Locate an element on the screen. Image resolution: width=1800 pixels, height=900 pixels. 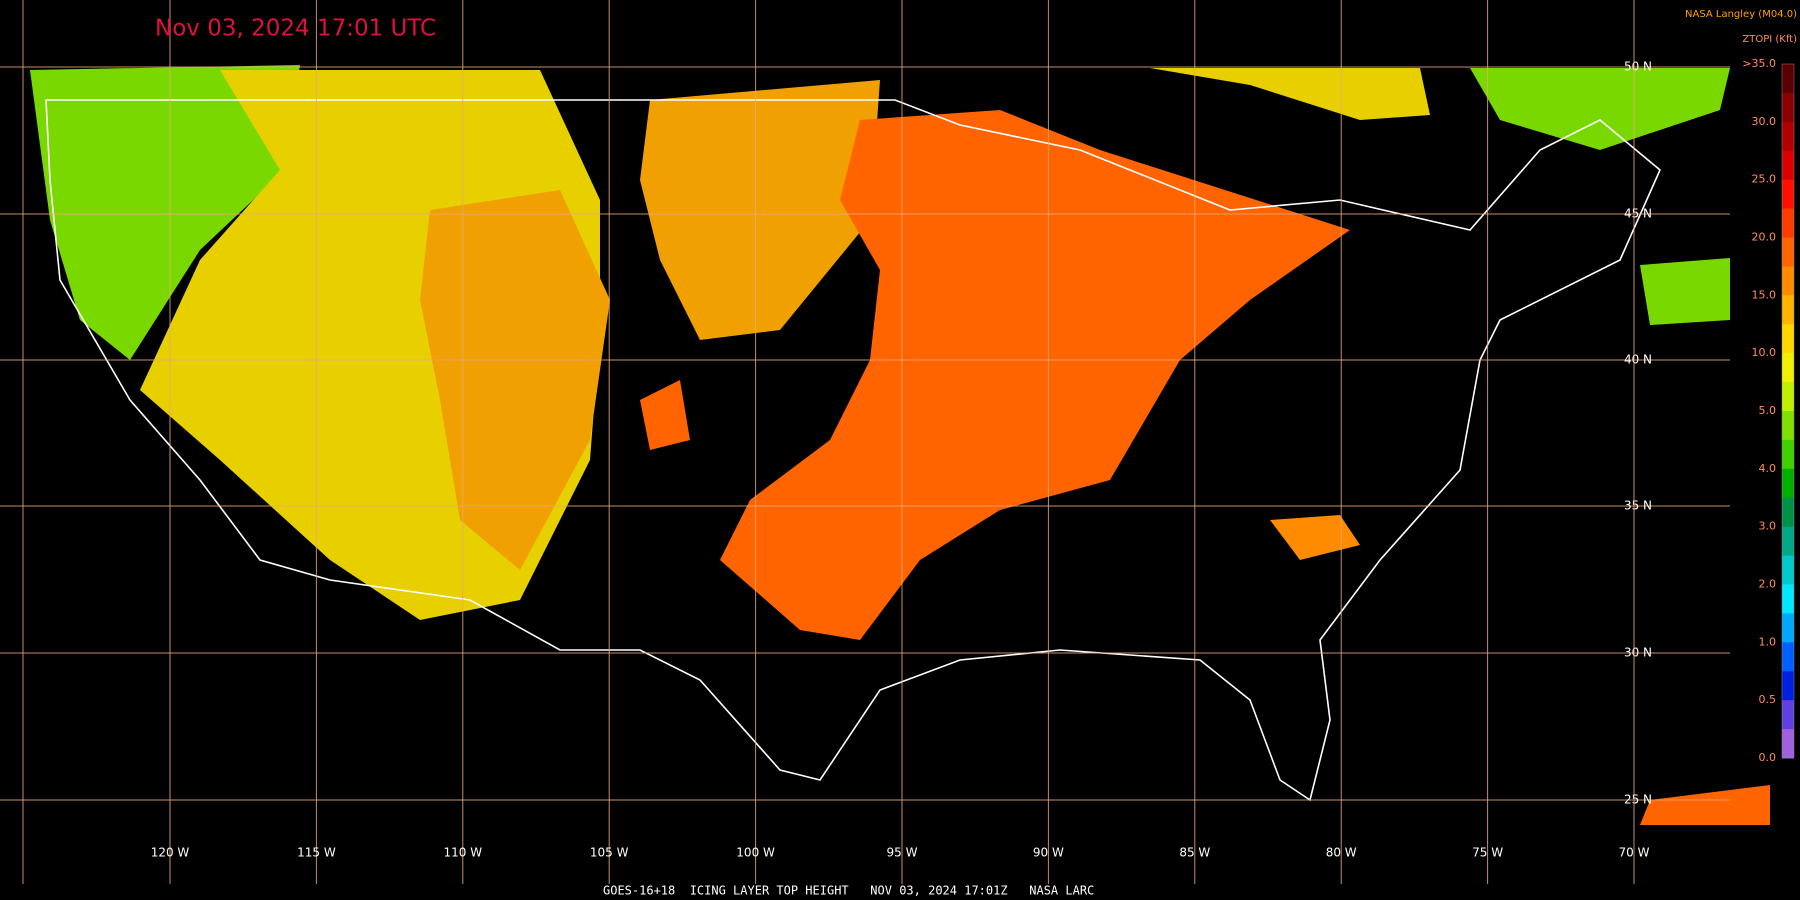
colorbar-frame is located at coordinates (1788, 411).